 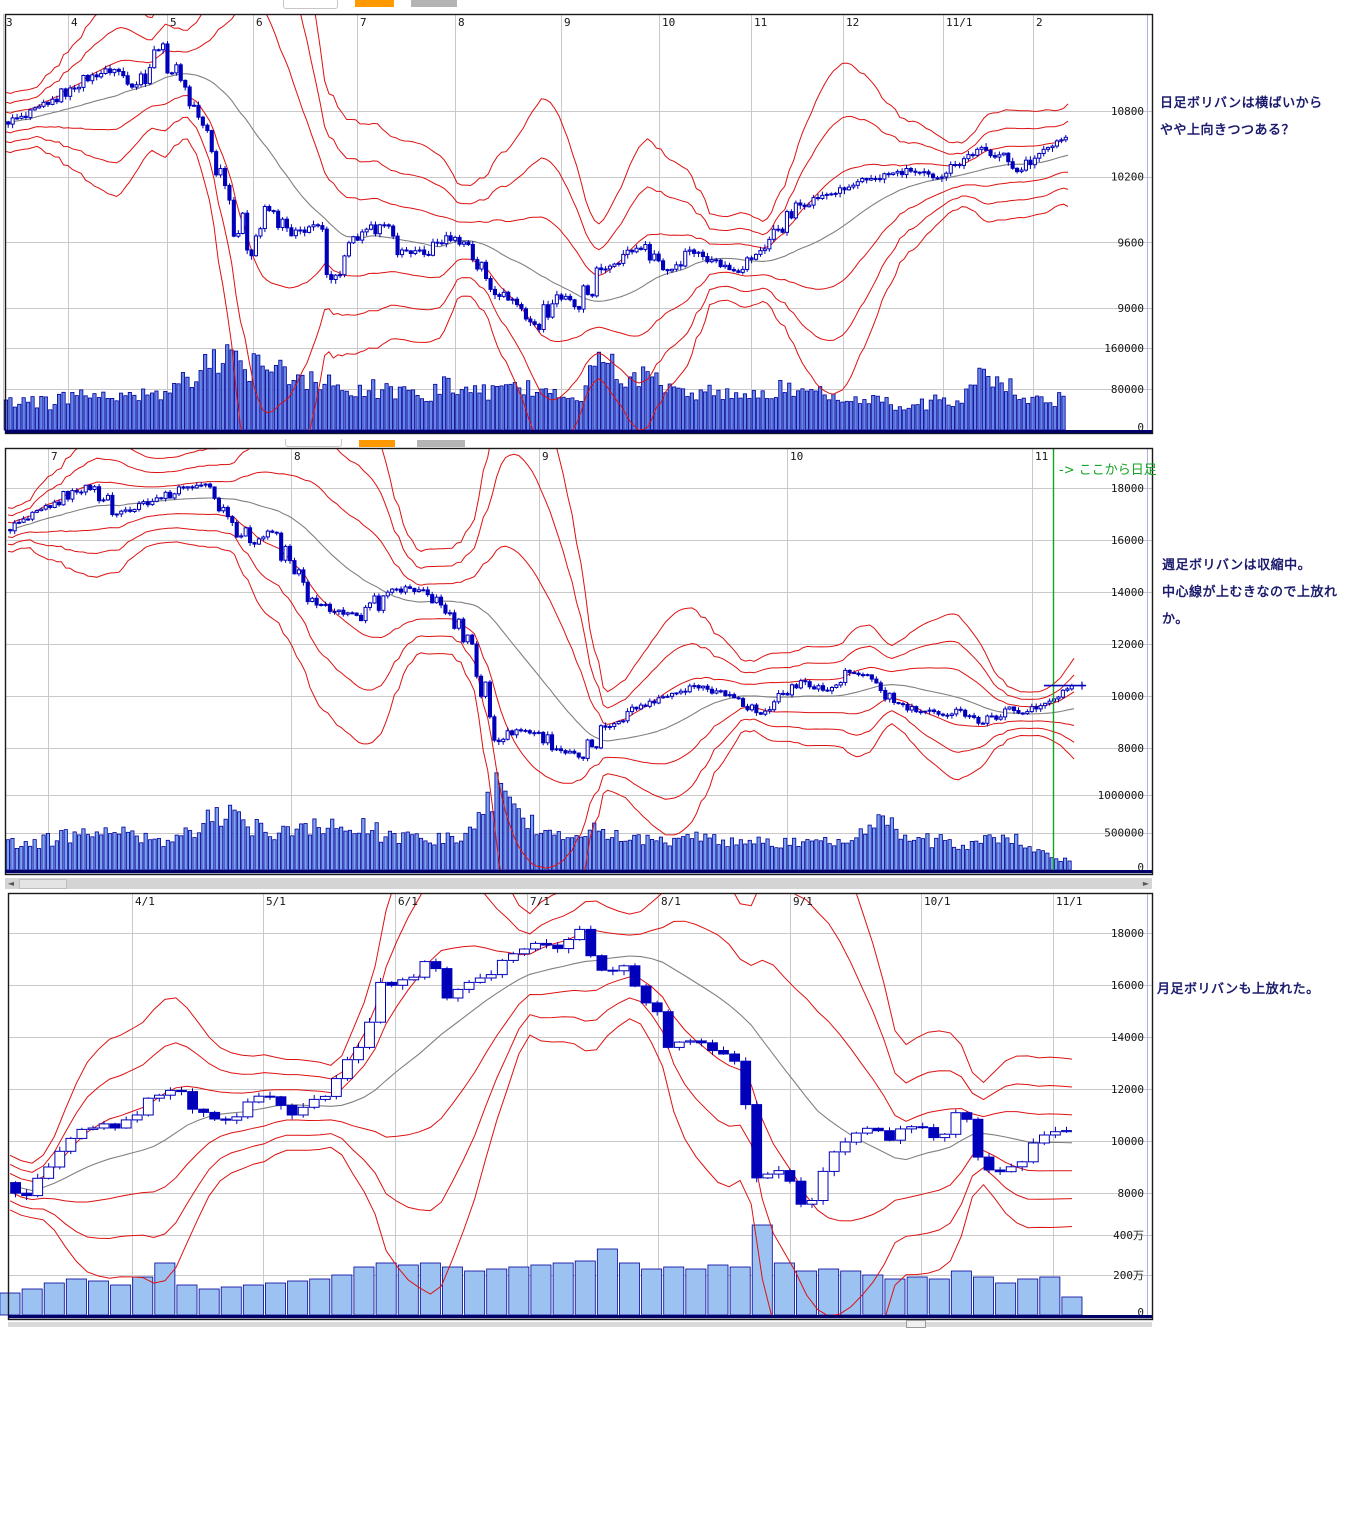 I want to click on monthly-bottom-scrollbar-fragment, so click(x=580, y=1324).